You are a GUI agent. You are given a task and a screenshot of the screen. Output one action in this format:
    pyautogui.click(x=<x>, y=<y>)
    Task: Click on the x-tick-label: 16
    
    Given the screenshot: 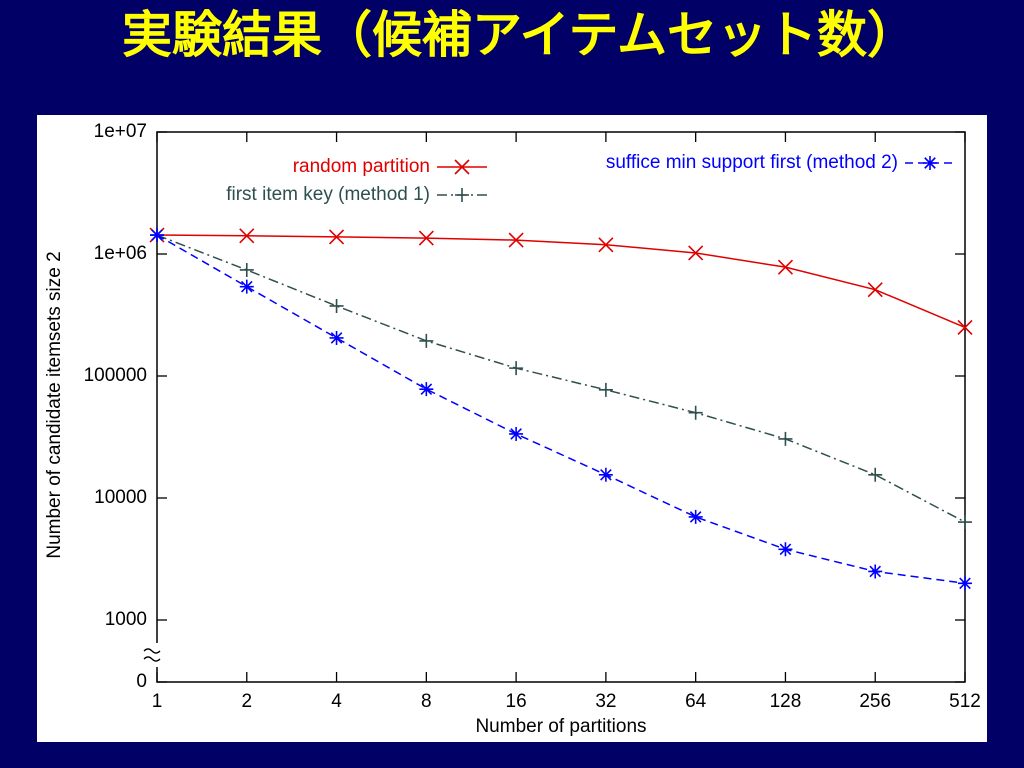 What is the action you would take?
    pyautogui.click(x=516, y=701)
    